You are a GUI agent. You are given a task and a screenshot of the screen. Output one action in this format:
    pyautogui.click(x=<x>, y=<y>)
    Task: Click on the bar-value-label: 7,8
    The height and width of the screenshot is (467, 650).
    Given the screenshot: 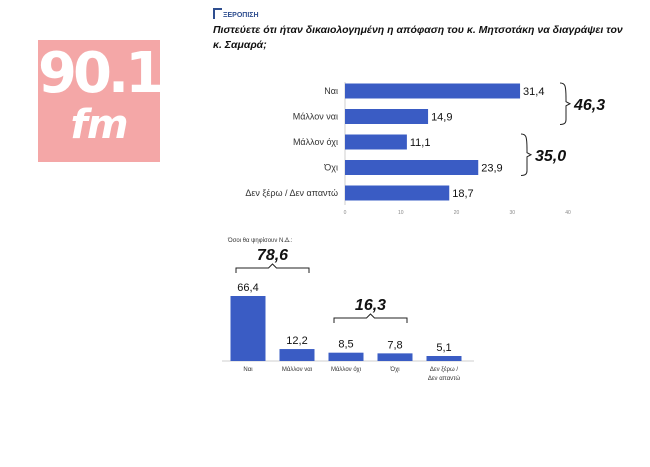 What is the action you would take?
    pyautogui.click(x=394, y=345)
    